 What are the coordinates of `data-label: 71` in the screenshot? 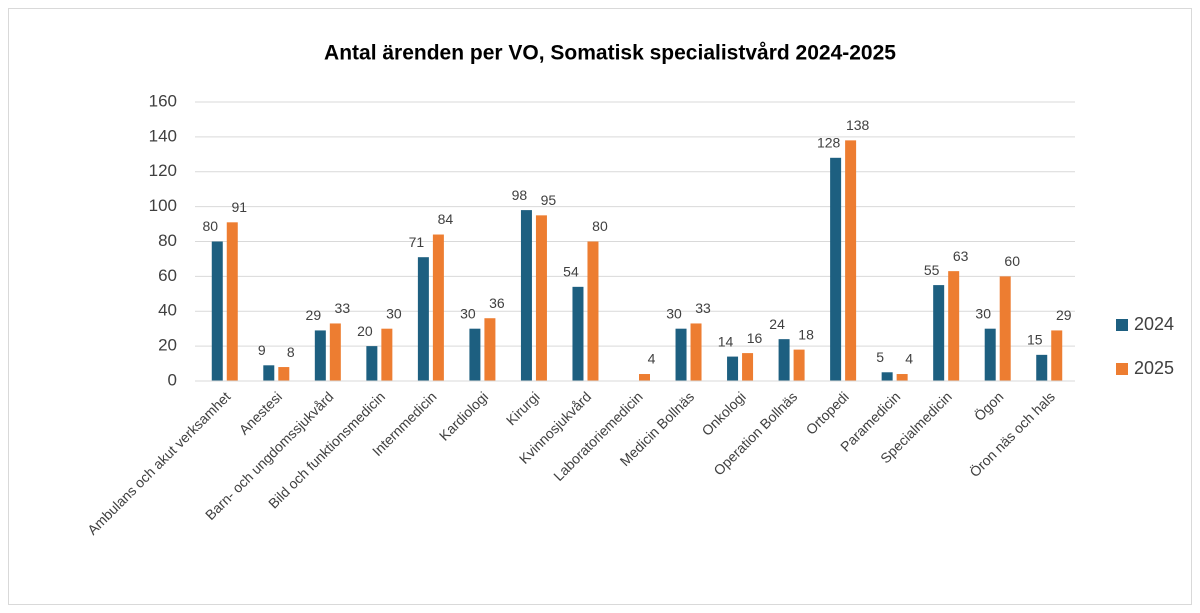 It's located at (417, 242).